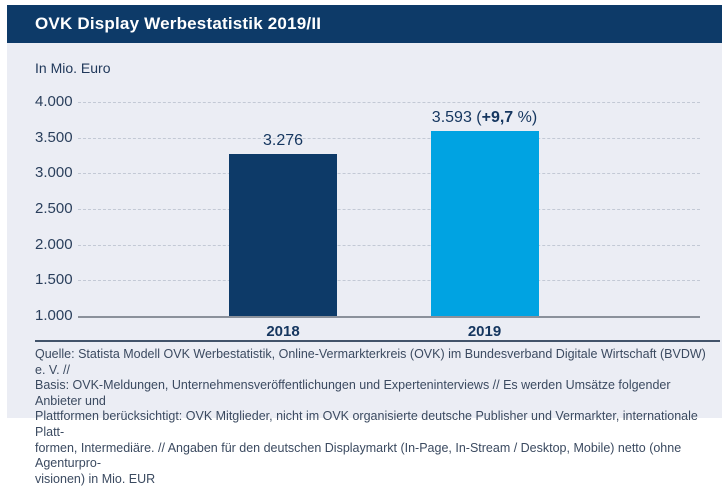 The width and height of the screenshot is (728, 487). I want to click on value-text: 3.593 (, so click(456, 118).